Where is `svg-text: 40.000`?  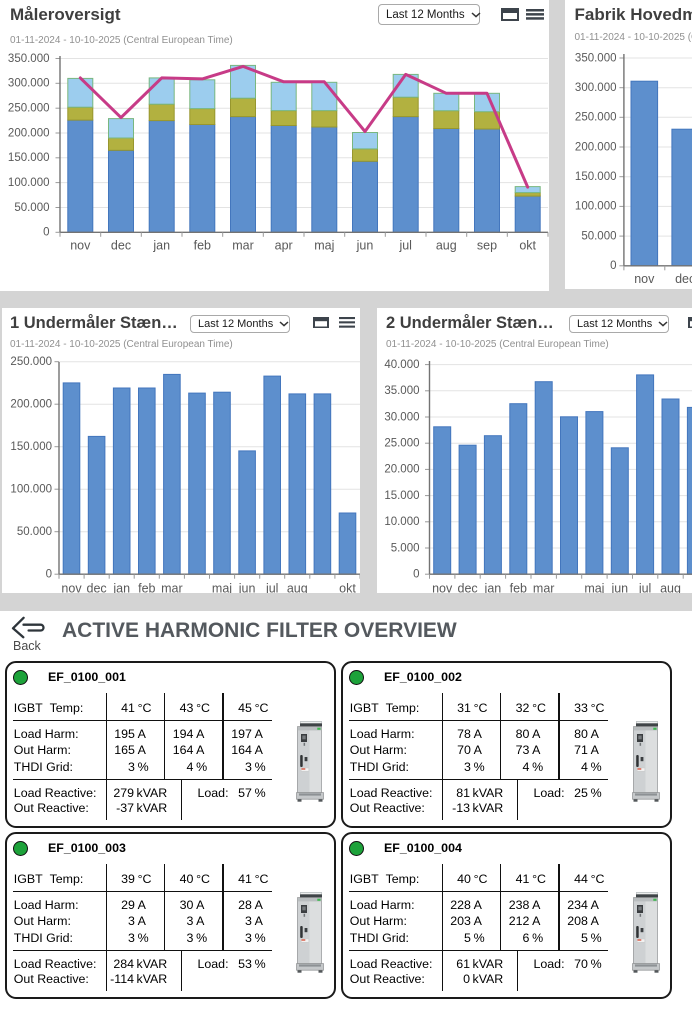 svg-text: 40.000 is located at coordinates (401, 365).